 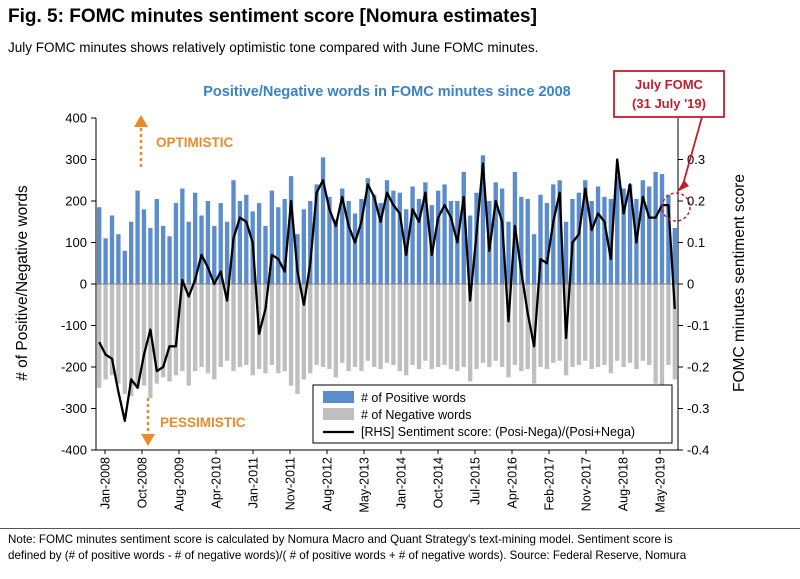 I want to click on x-tick-label: Apr-2010, so click(x=217, y=482).